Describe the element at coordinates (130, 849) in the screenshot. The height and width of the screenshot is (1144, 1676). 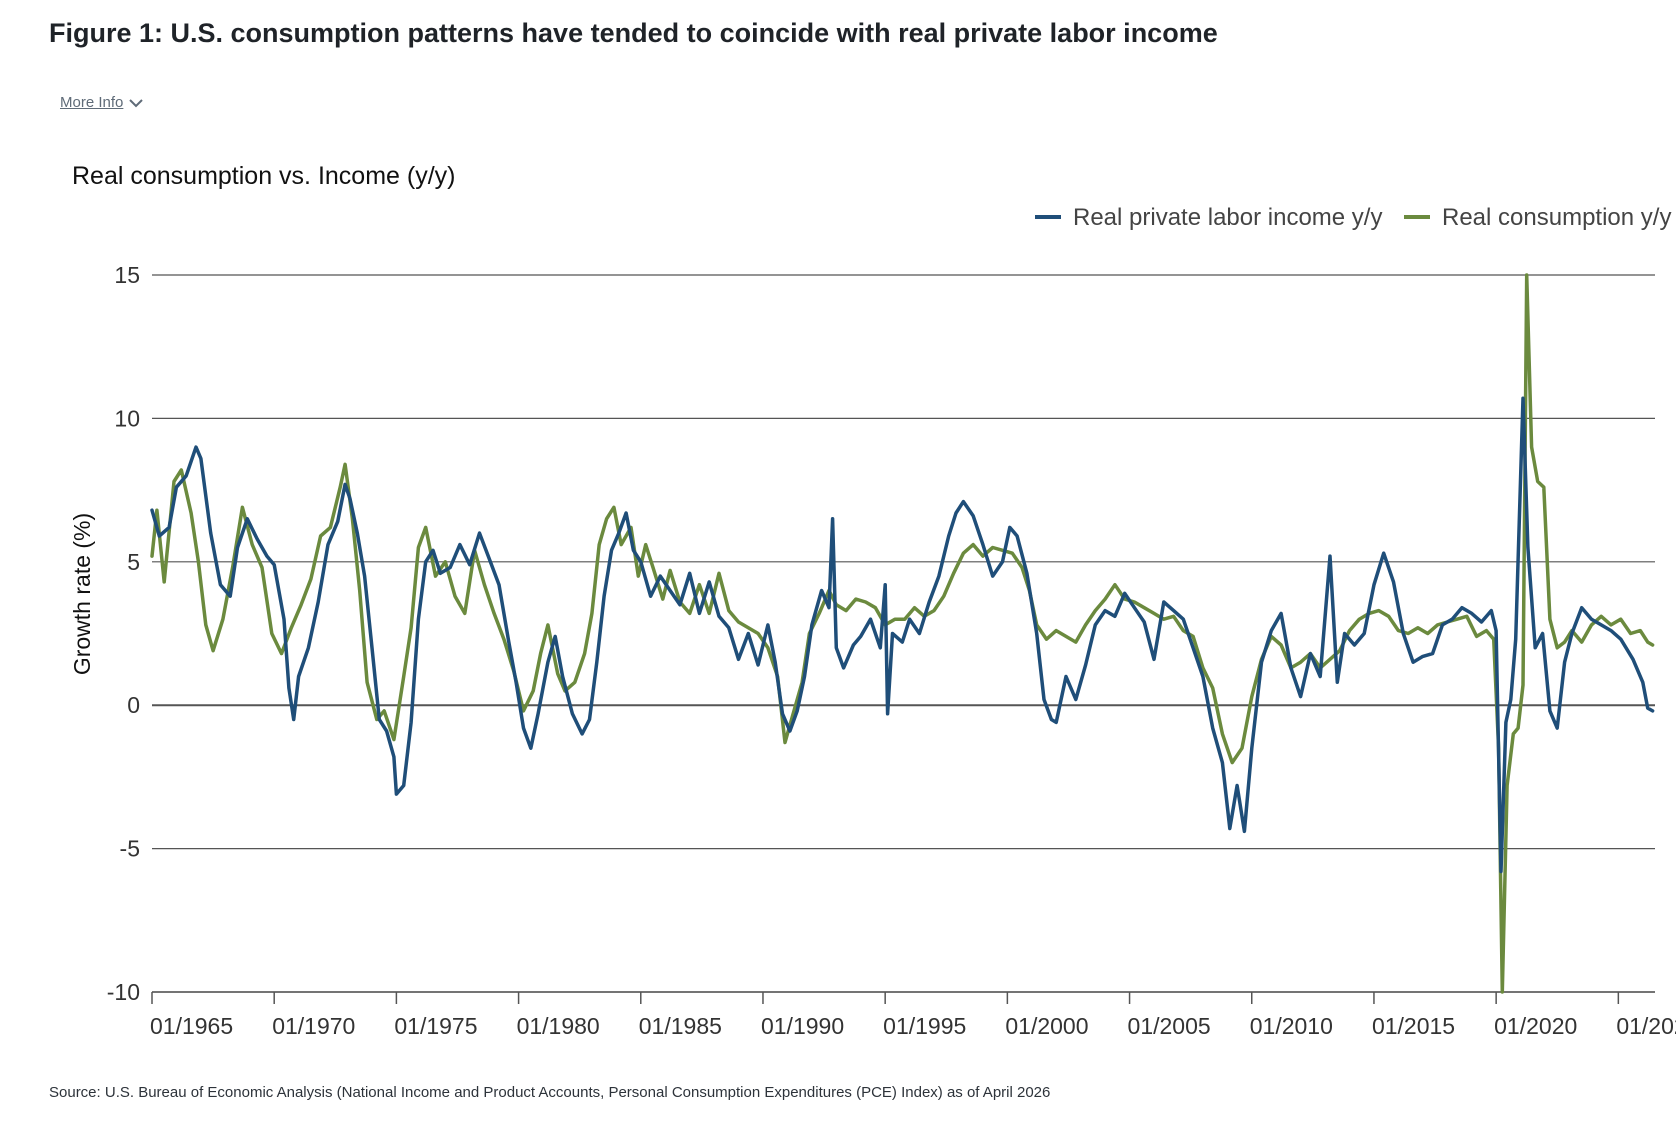
I see `y-tick-label: -5` at that location.